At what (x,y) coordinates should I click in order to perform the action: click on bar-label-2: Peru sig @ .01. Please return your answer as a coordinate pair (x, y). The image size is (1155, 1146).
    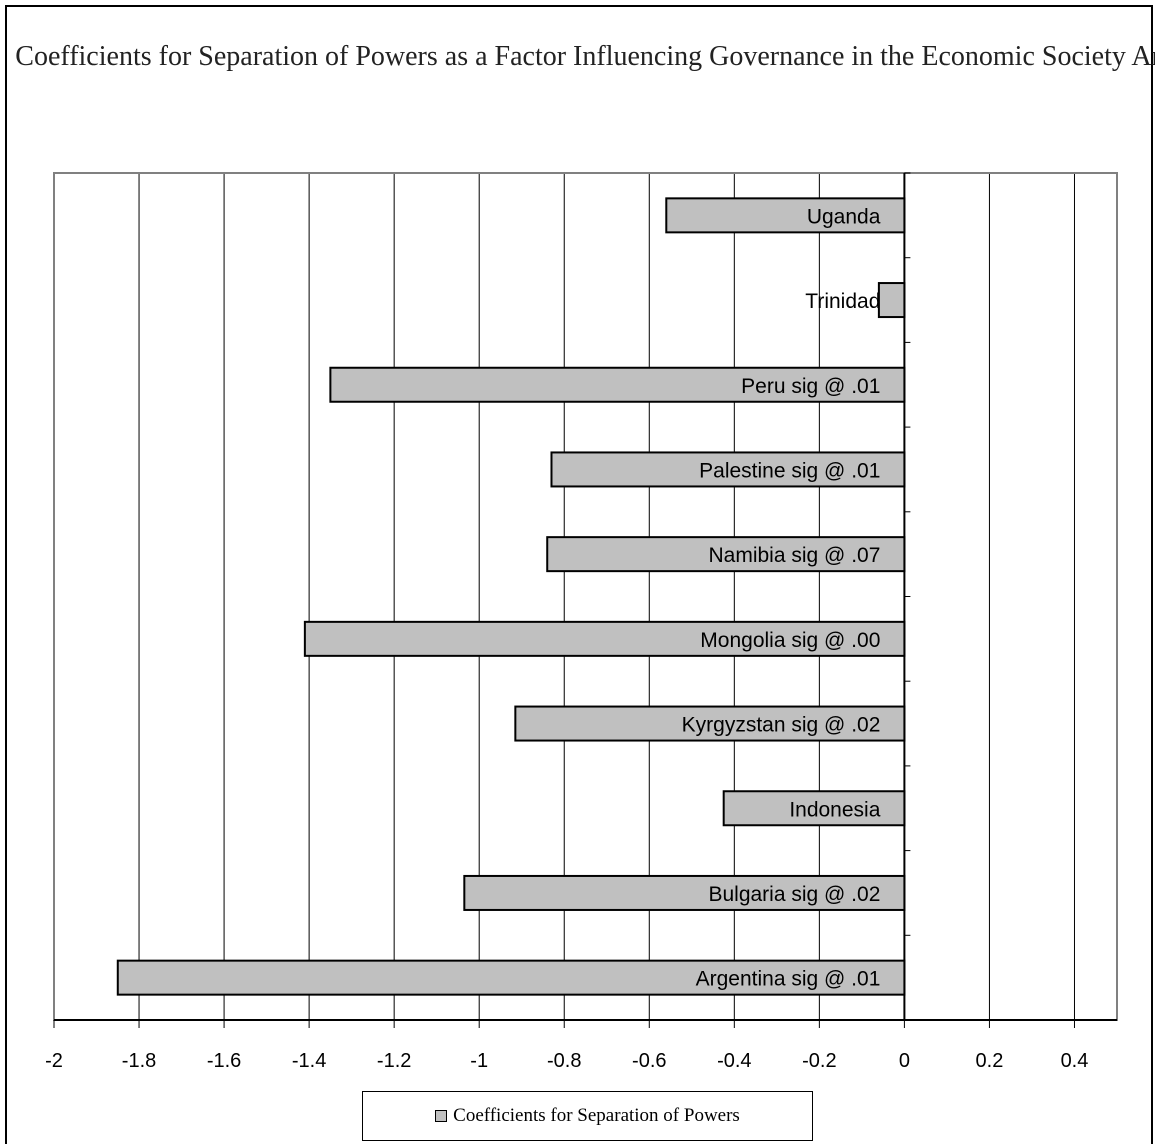
    Looking at the image, I should click on (810, 386).